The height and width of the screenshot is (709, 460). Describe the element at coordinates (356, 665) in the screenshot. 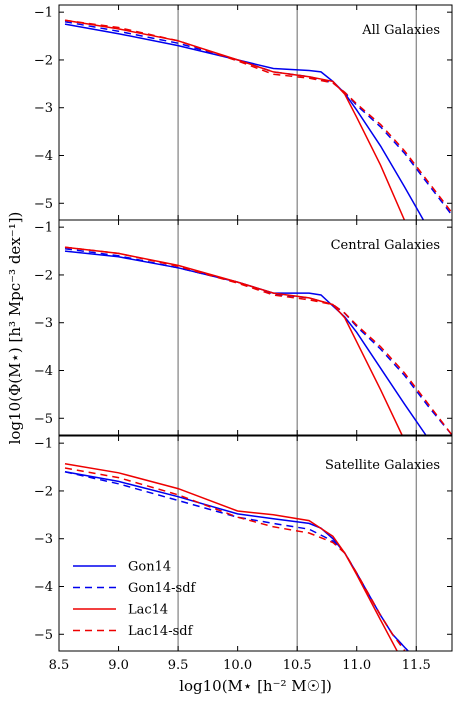

I see `x-tick-label: 11.0` at that location.